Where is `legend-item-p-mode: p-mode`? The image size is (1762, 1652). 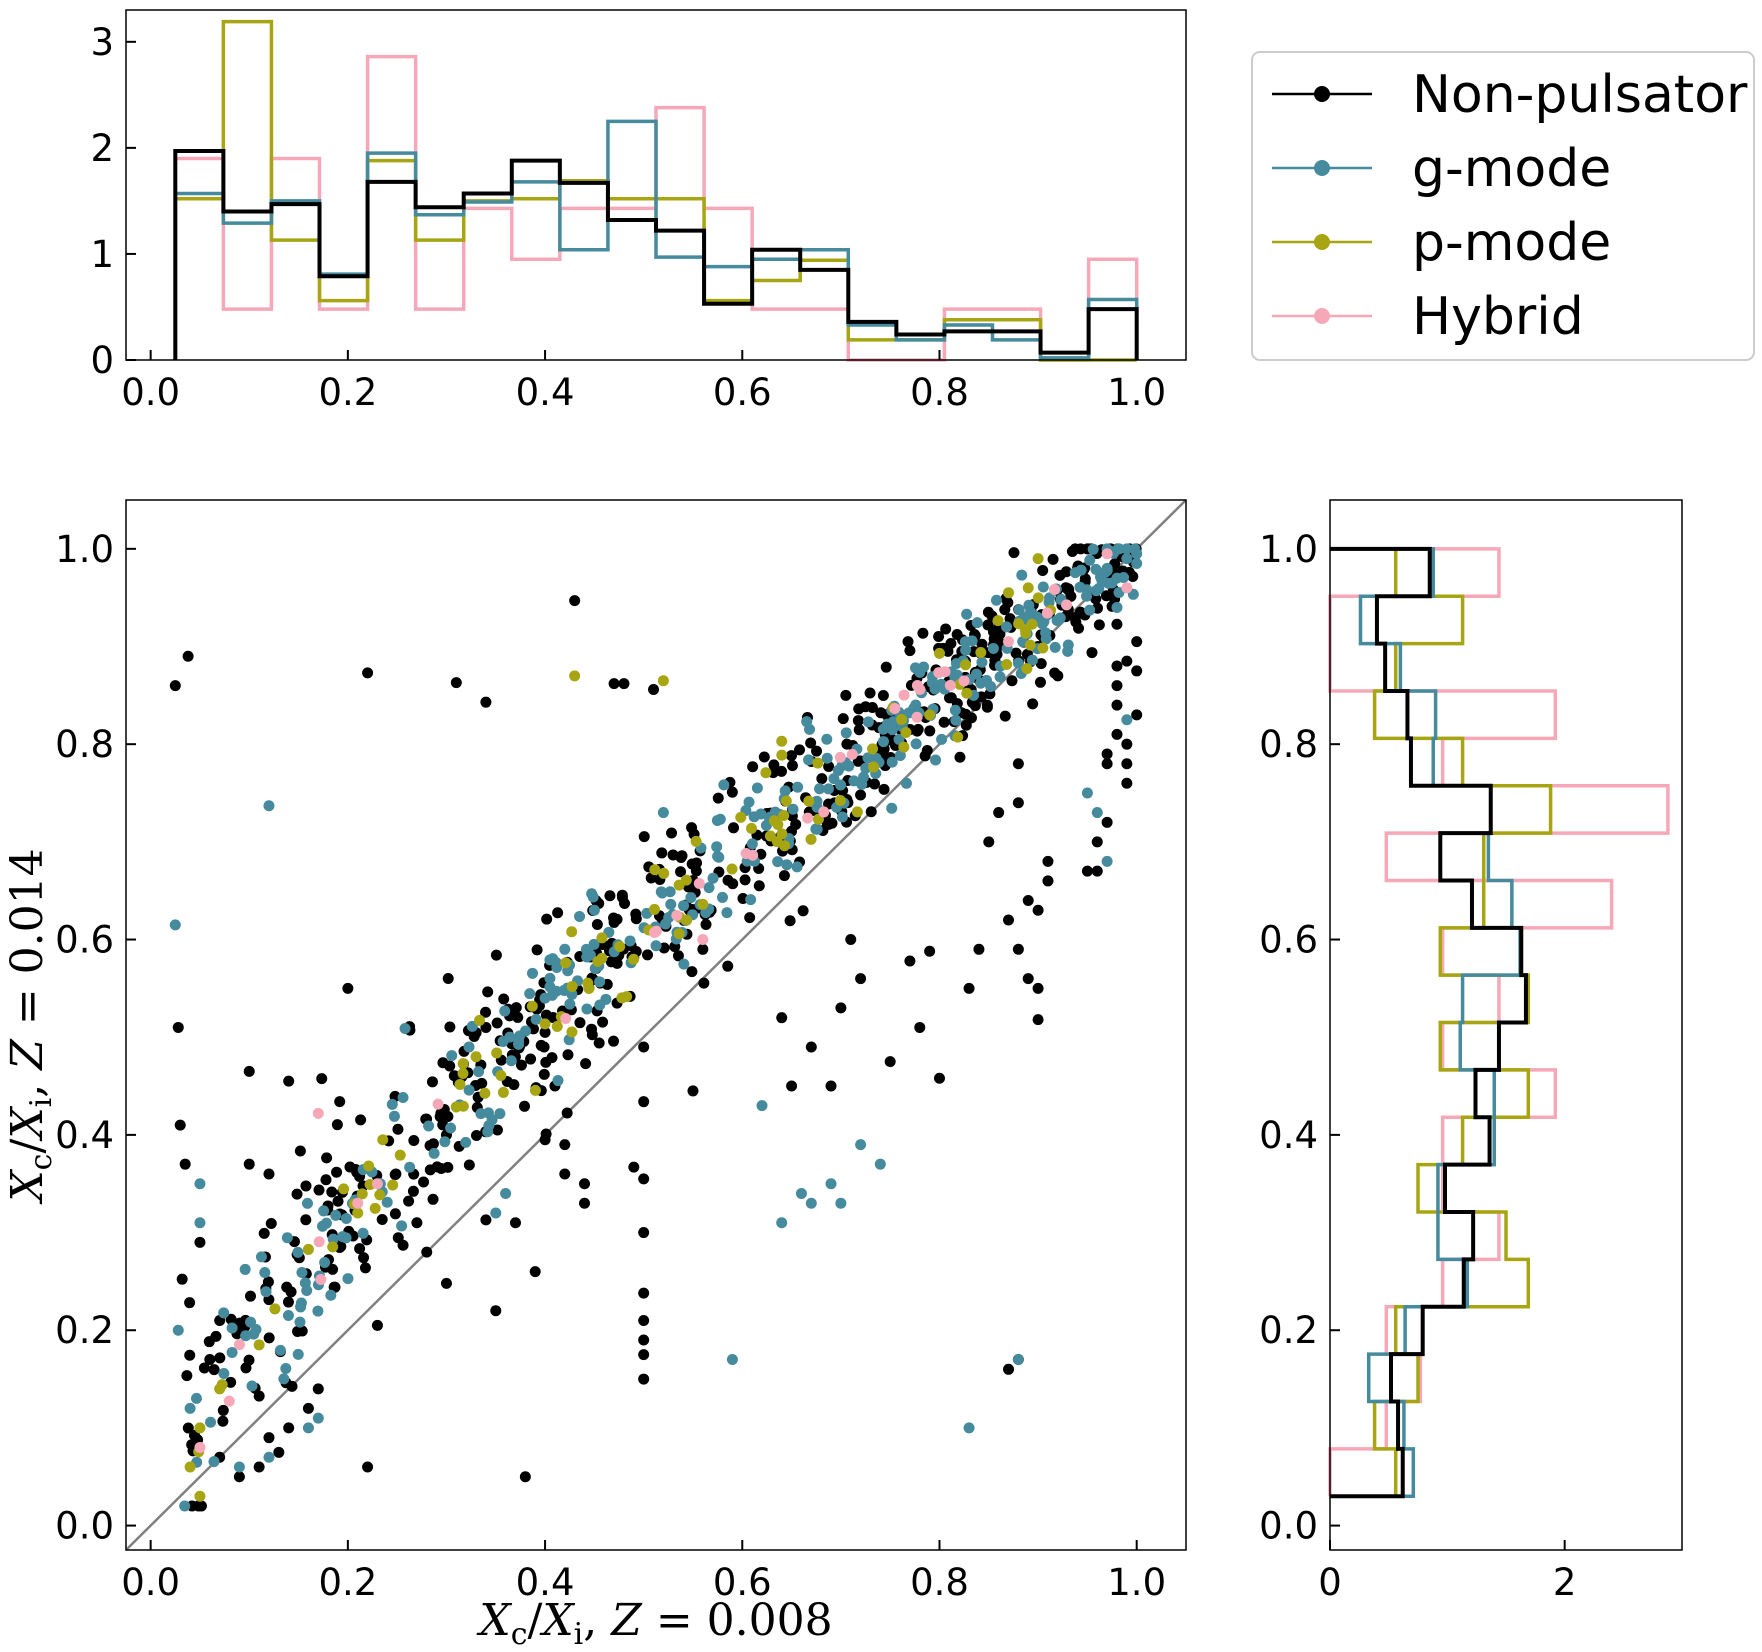 legend-item-p-mode: p-mode is located at coordinates (1441, 243).